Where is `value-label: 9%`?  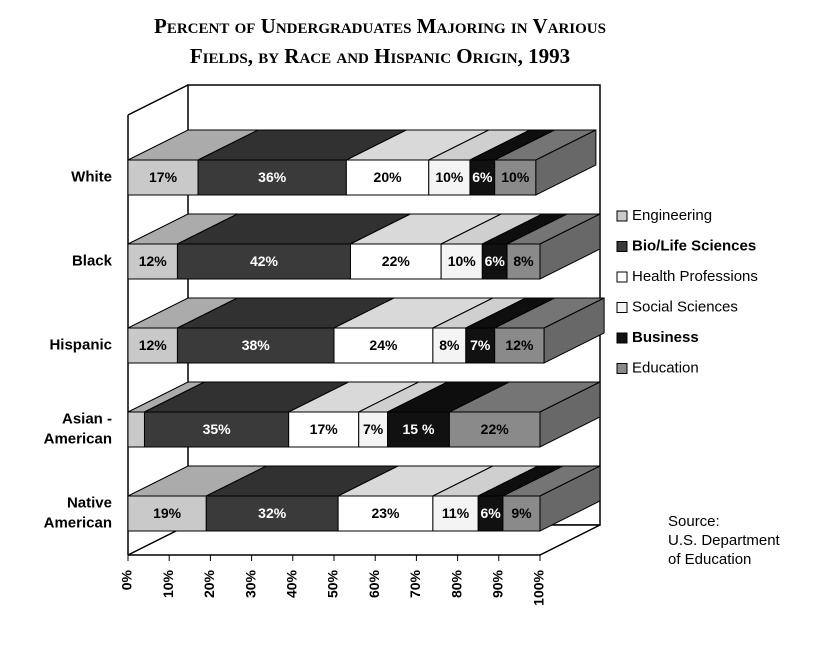
value-label: 9% is located at coordinates (521, 513).